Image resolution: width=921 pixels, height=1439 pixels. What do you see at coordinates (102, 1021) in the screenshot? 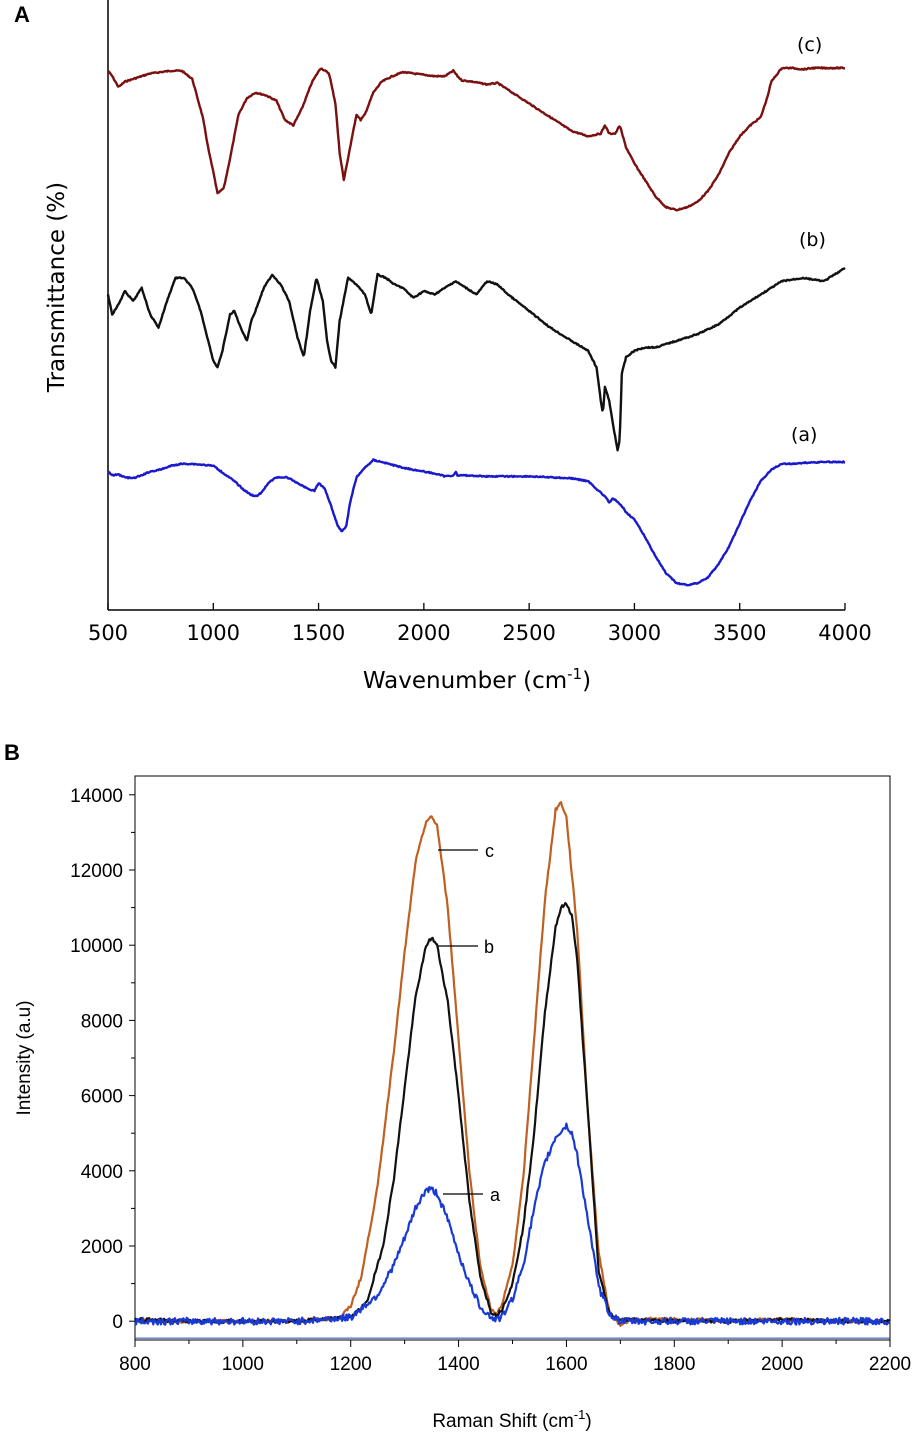
I see `raman-y-tick-label: 8000` at bounding box center [102, 1021].